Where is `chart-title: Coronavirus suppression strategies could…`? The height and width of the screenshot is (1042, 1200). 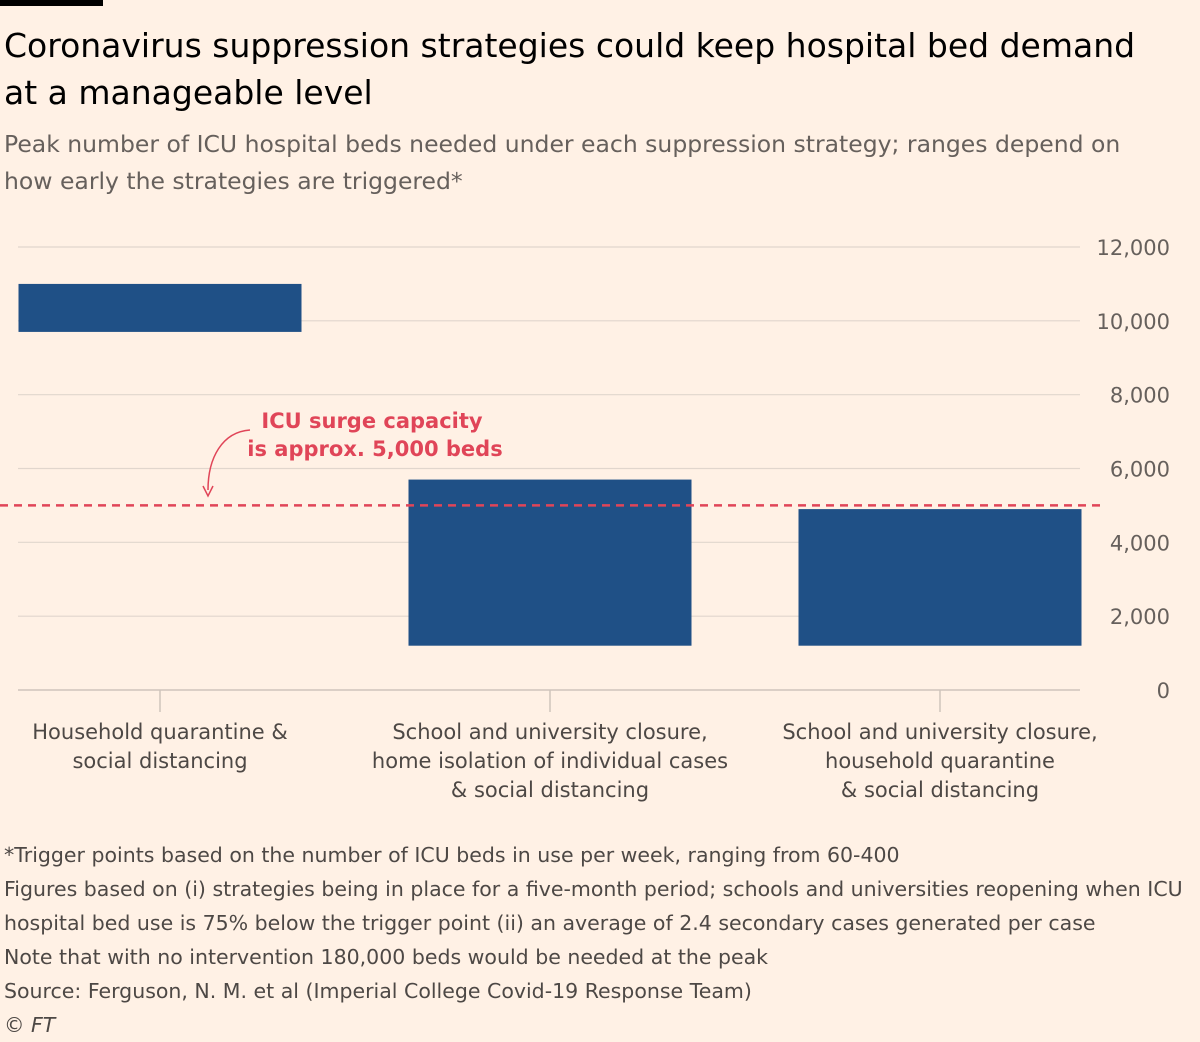 chart-title: Coronavirus suppression strategies could… is located at coordinates (570, 69).